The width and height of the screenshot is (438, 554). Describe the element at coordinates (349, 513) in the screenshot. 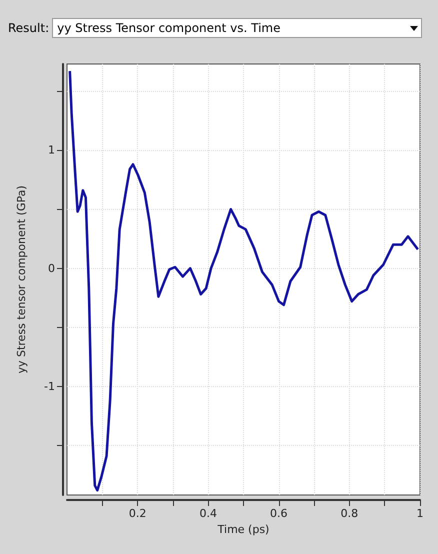

I see `x-tick-label: 0.8` at that location.